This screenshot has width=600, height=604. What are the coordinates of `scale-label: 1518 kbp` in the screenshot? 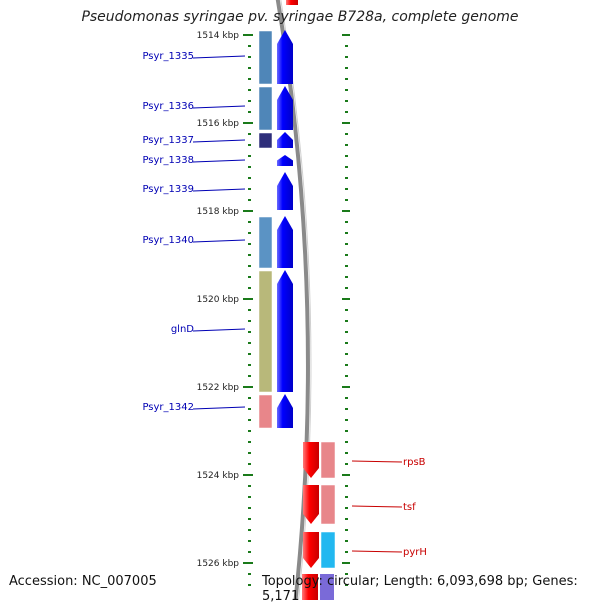 It's located at (218, 212).